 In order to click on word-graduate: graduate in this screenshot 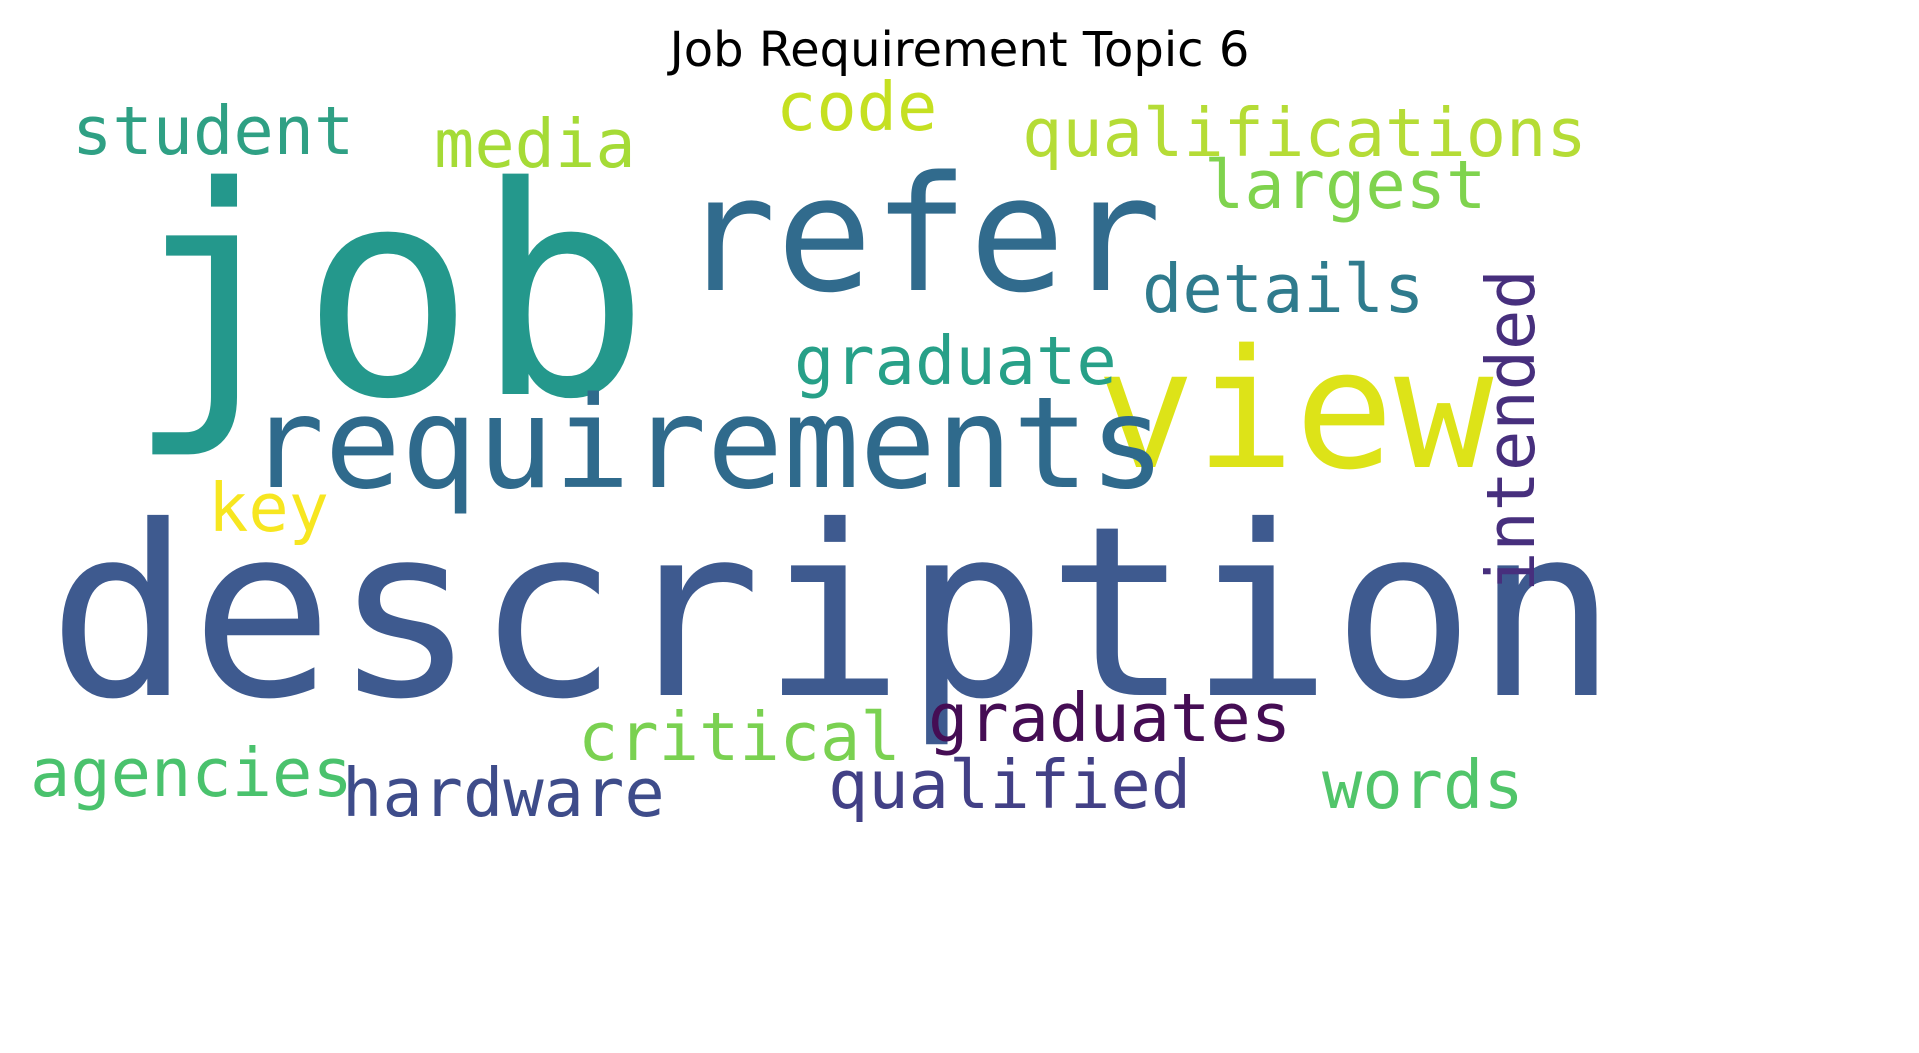, I will do `click(955, 361)`.